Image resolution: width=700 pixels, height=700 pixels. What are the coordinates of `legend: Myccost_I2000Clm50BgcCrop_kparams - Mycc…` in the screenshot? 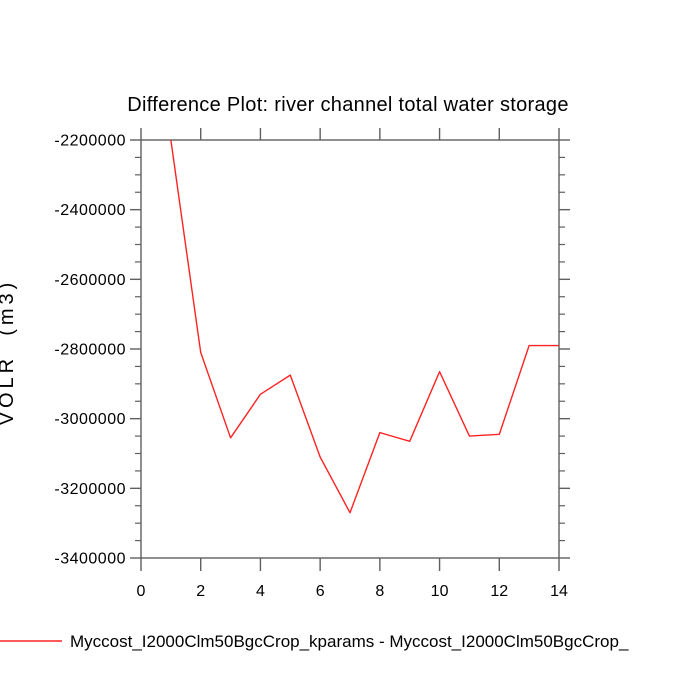 It's located at (314, 641).